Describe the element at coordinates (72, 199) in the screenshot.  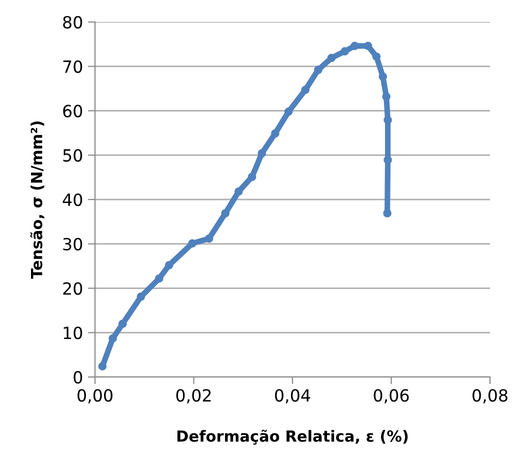
I see `y-tick-label: 40` at that location.